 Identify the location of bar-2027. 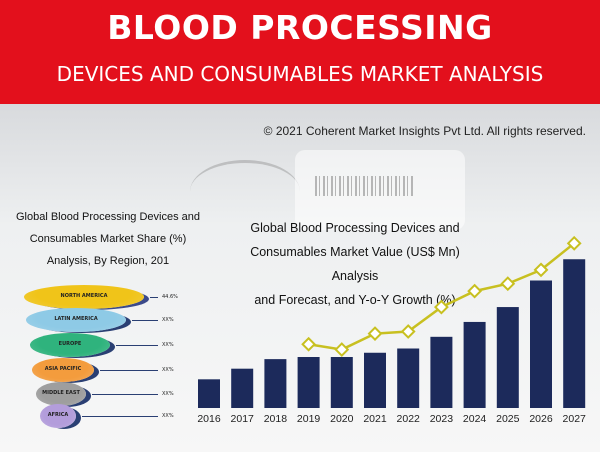
(574, 333).